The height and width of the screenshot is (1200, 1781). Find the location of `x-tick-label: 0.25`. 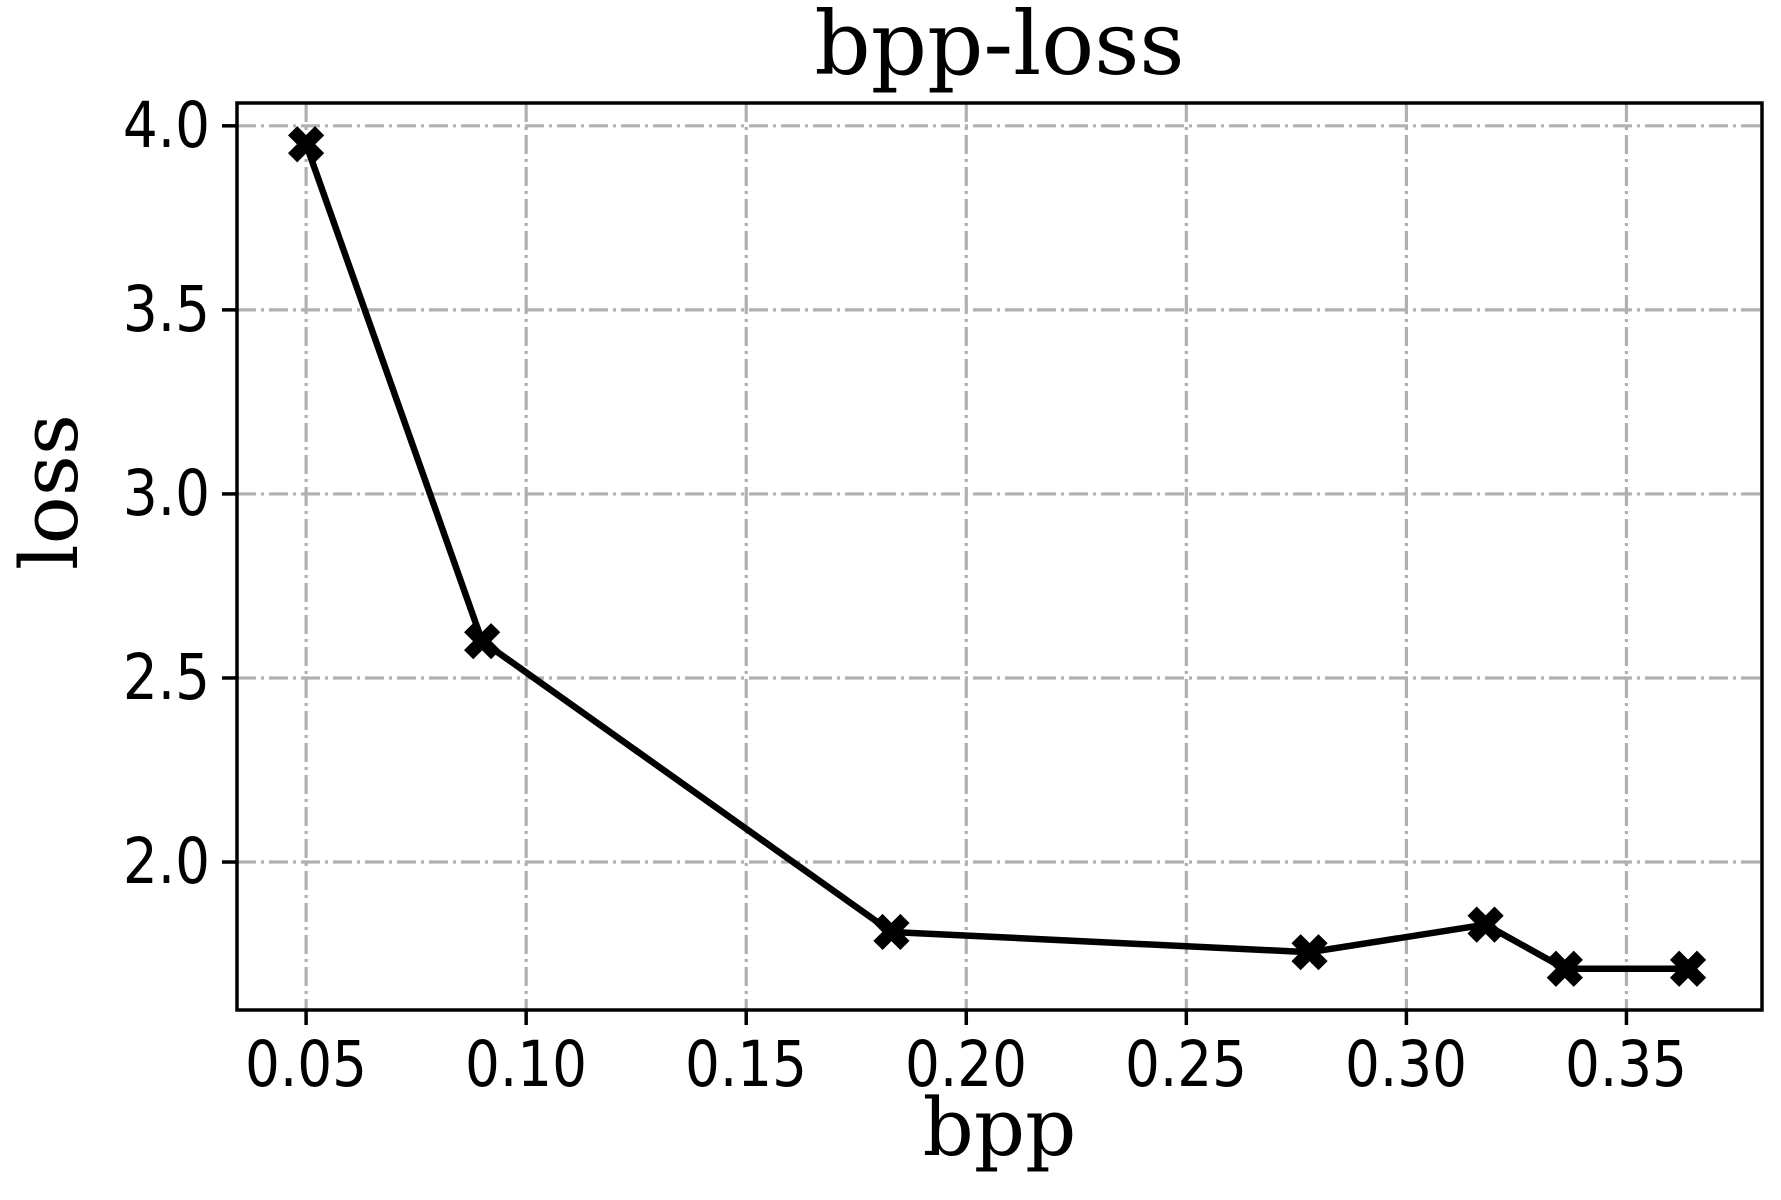

x-tick-label: 0.25 is located at coordinates (1186, 1064).